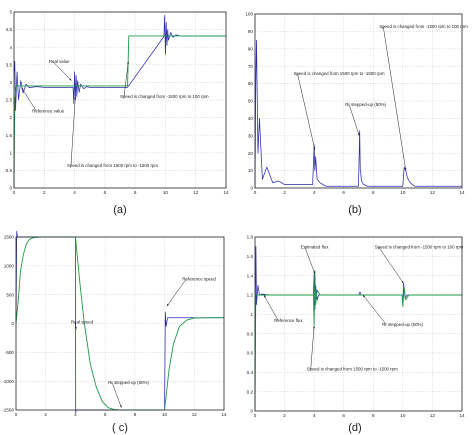  I want to click on annotation-label: Estimated flux, so click(315, 247).